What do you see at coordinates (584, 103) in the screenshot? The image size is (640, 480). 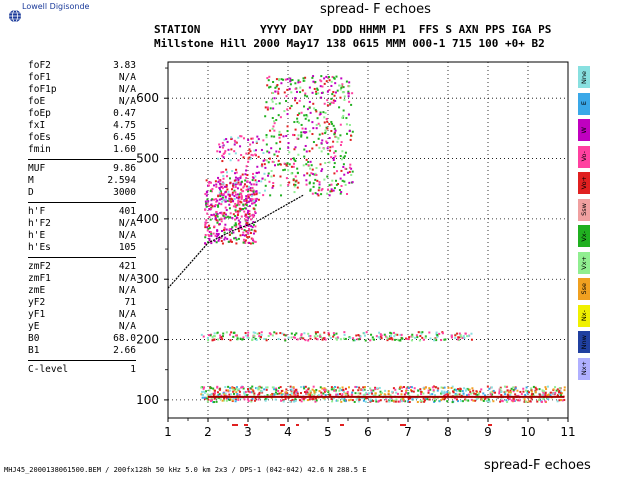 I see `legend-label: E` at bounding box center [584, 103].